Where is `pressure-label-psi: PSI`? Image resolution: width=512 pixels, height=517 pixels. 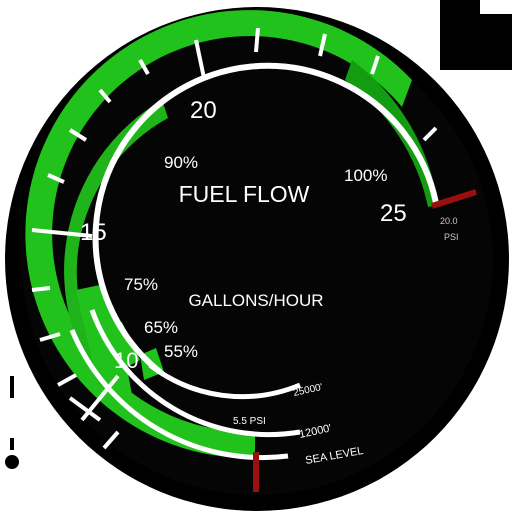
pressure-label-psi: PSI is located at coordinates (451, 237).